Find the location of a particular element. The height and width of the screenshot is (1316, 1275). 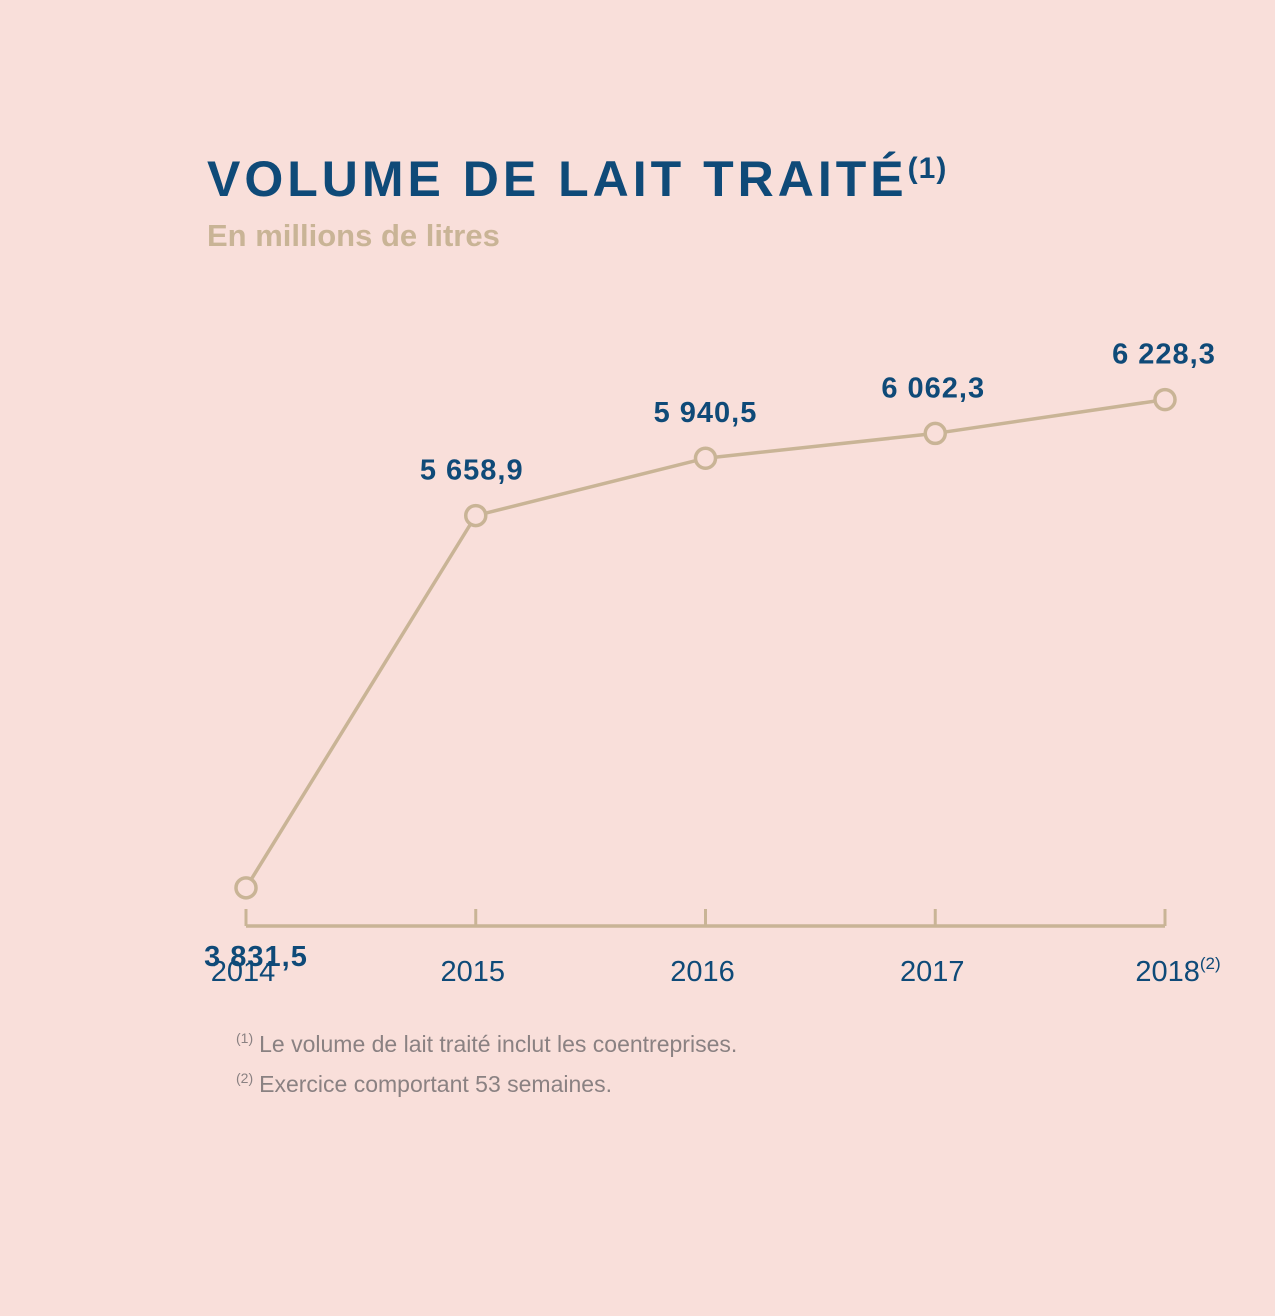

data-point-2016 is located at coordinates (705, 458).